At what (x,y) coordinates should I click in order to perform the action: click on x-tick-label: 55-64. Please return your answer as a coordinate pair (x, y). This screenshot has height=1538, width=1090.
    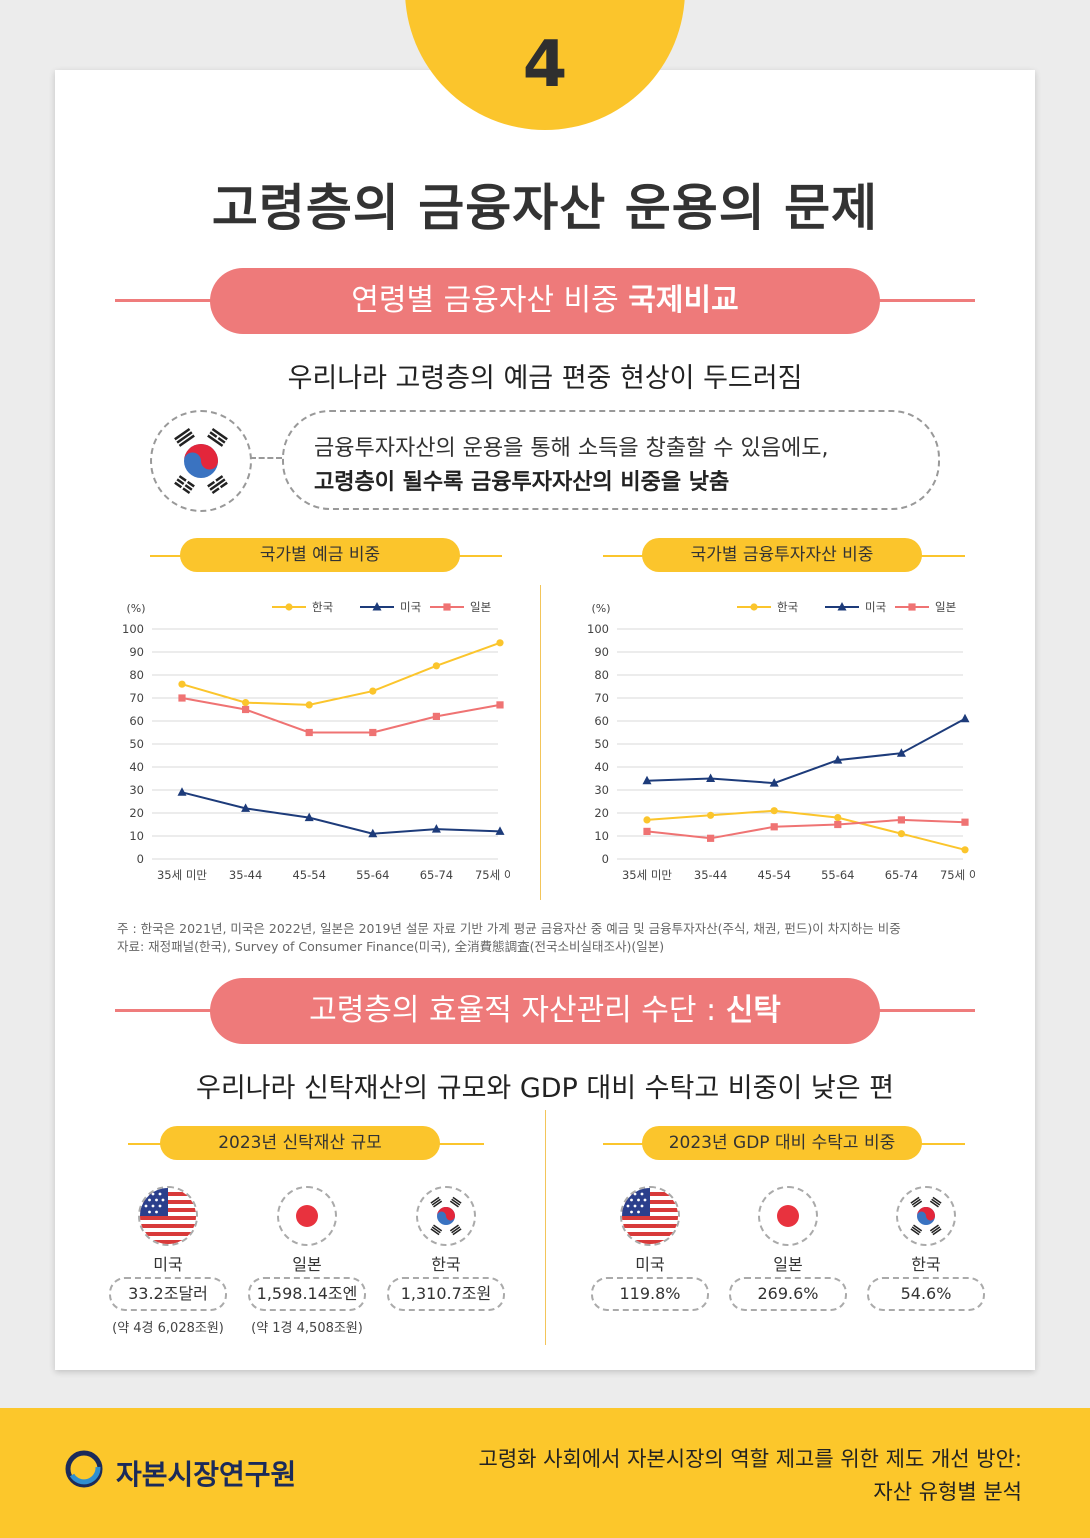
    Looking at the image, I should click on (837, 875).